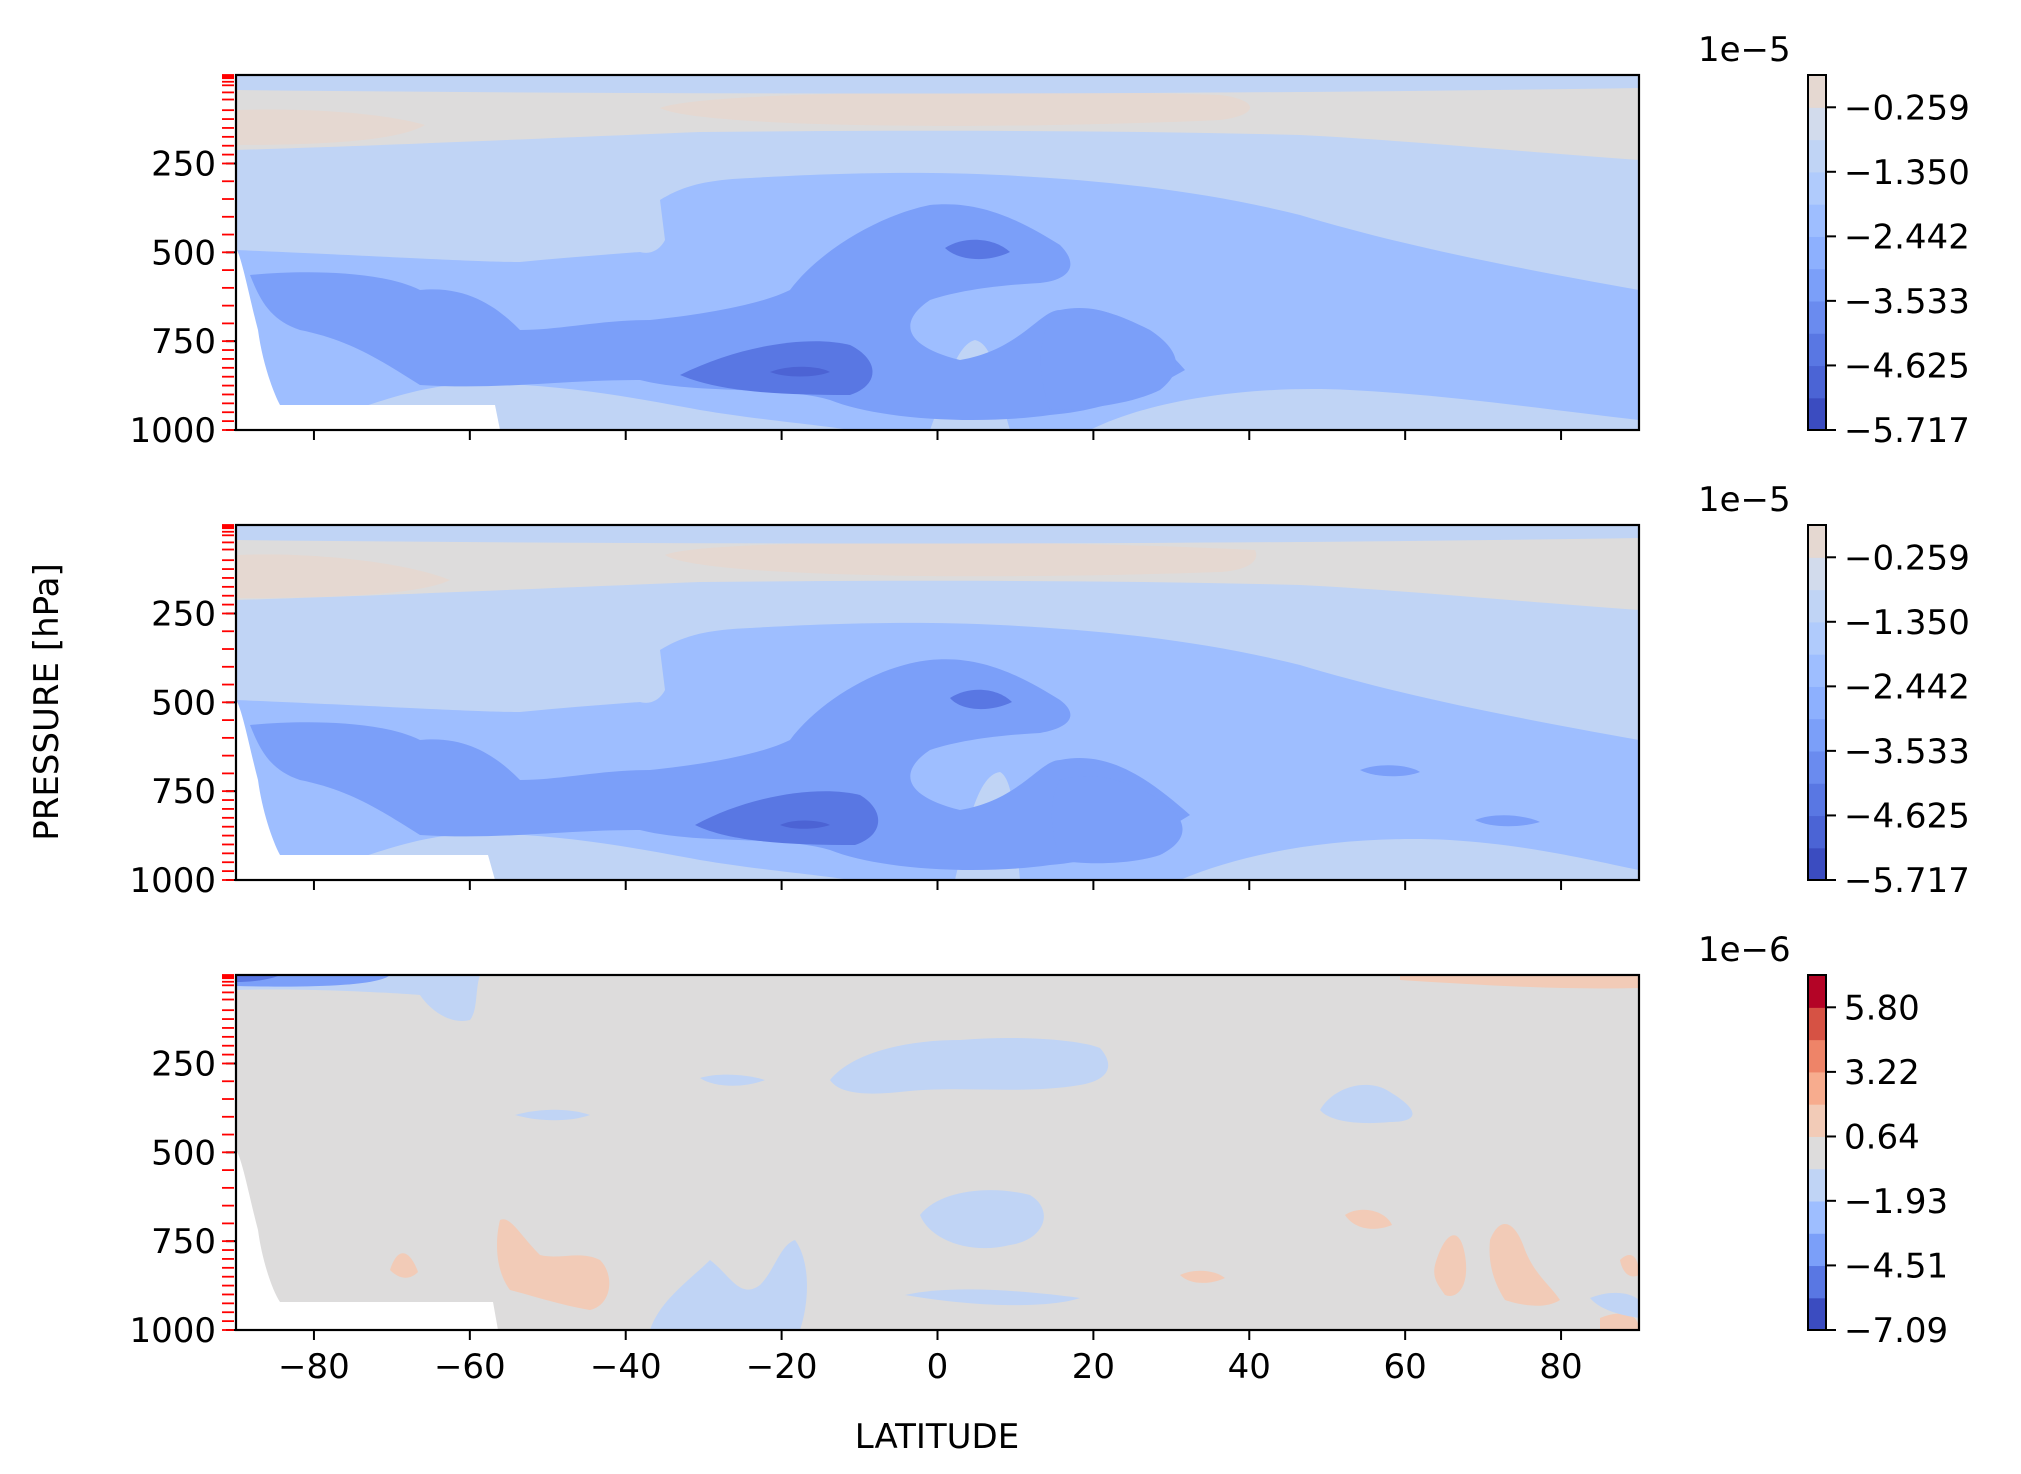 The image size is (2021, 1474). I want to click on x-ticks-middle, so click(937, 885).